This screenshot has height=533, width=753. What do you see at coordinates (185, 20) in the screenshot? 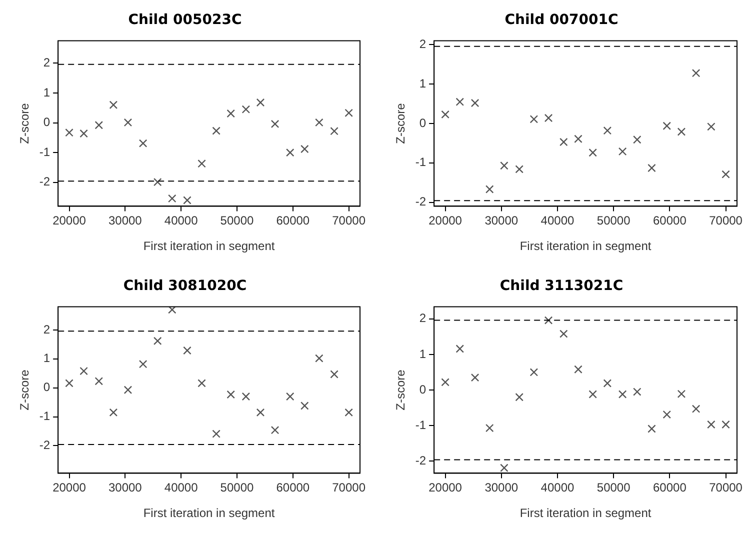
I see `chart-title: Child 005023C` at bounding box center [185, 20].